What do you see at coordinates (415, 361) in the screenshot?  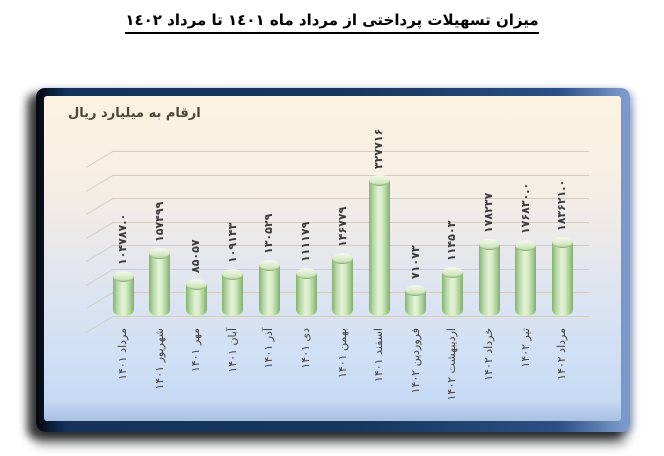 I see `x-axis-label: فروردین ۱۴۰۲` at bounding box center [415, 361].